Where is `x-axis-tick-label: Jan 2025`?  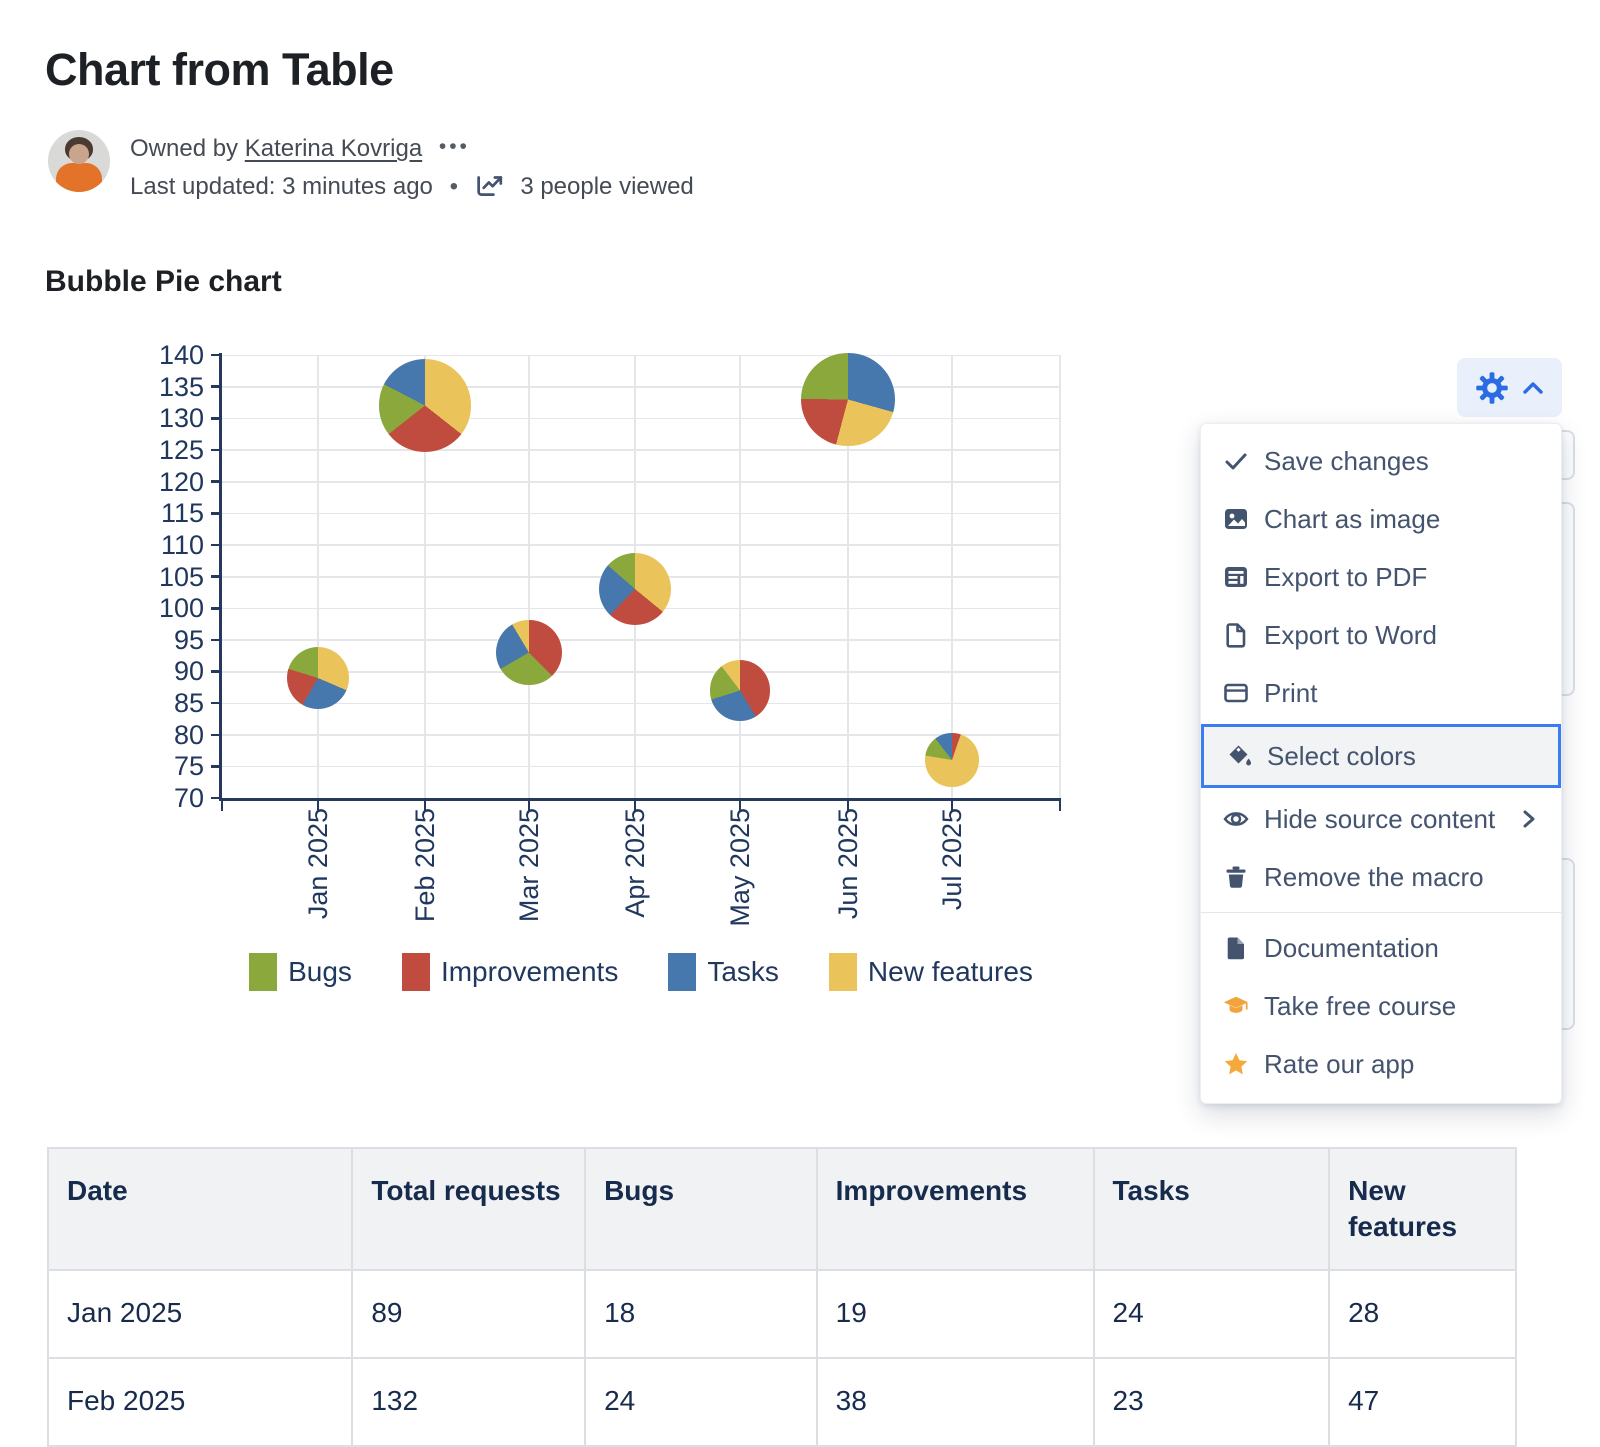 x-axis-tick-label: Jan 2025 is located at coordinates (318, 864).